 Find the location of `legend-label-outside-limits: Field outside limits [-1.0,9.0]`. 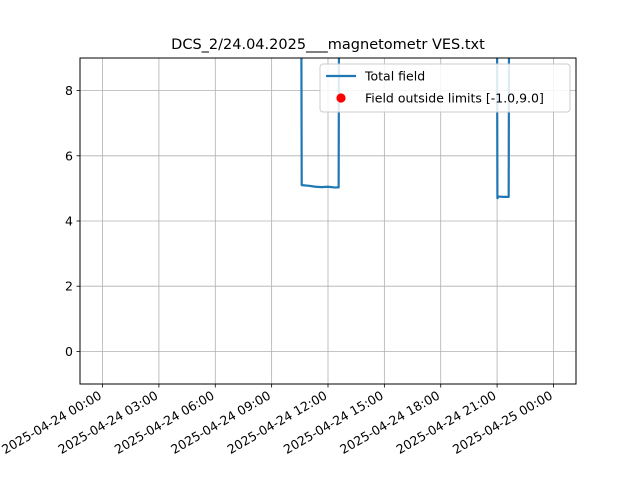

legend-label-outside-limits: Field outside limits [-1.0,9.0] is located at coordinates (454, 98).